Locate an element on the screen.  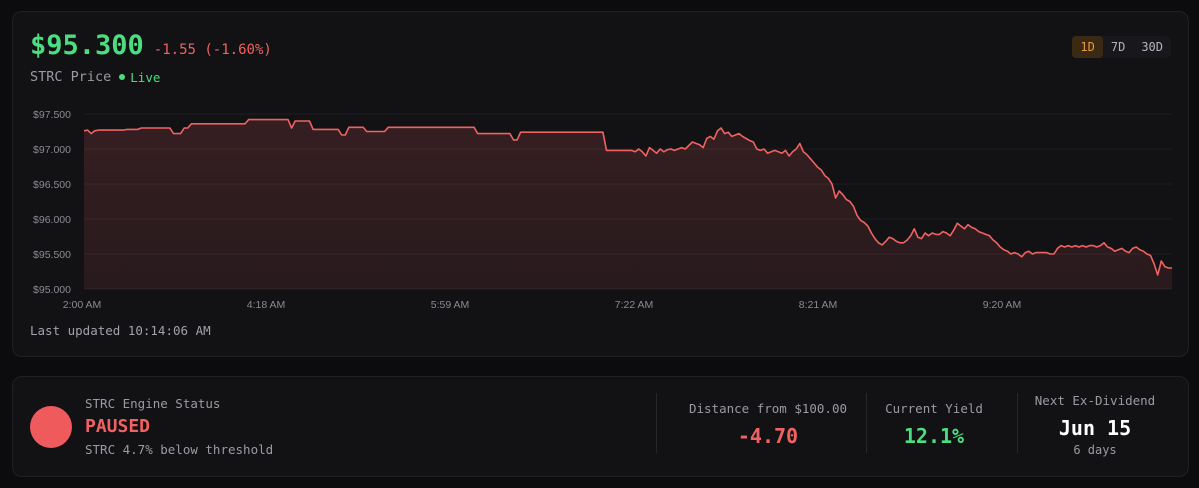
x-tick-label: 7:22 AM is located at coordinates (634, 305).